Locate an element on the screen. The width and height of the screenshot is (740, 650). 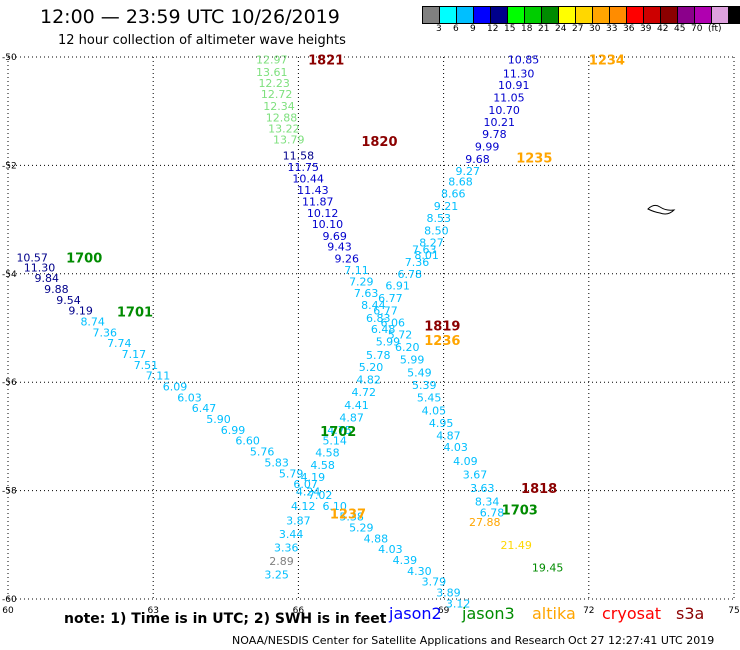
wave-height-label: 7.29 is located at coordinates (361, 281).